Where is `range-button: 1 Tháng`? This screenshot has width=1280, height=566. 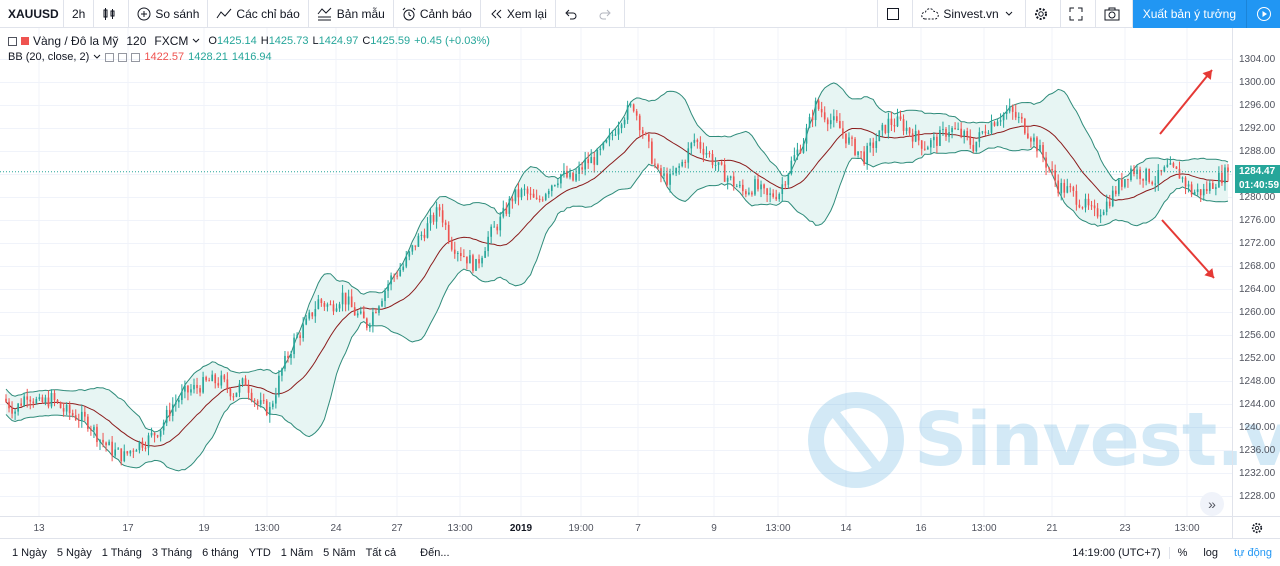 range-button: 1 Tháng is located at coordinates (121, 552).